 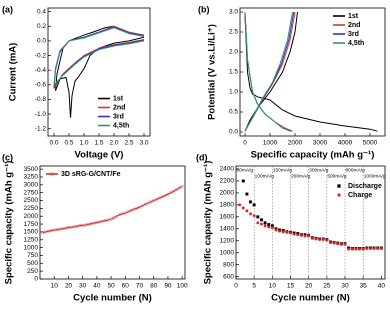 I want to click on y-tick-label: -0.2, so click(x=41, y=55).